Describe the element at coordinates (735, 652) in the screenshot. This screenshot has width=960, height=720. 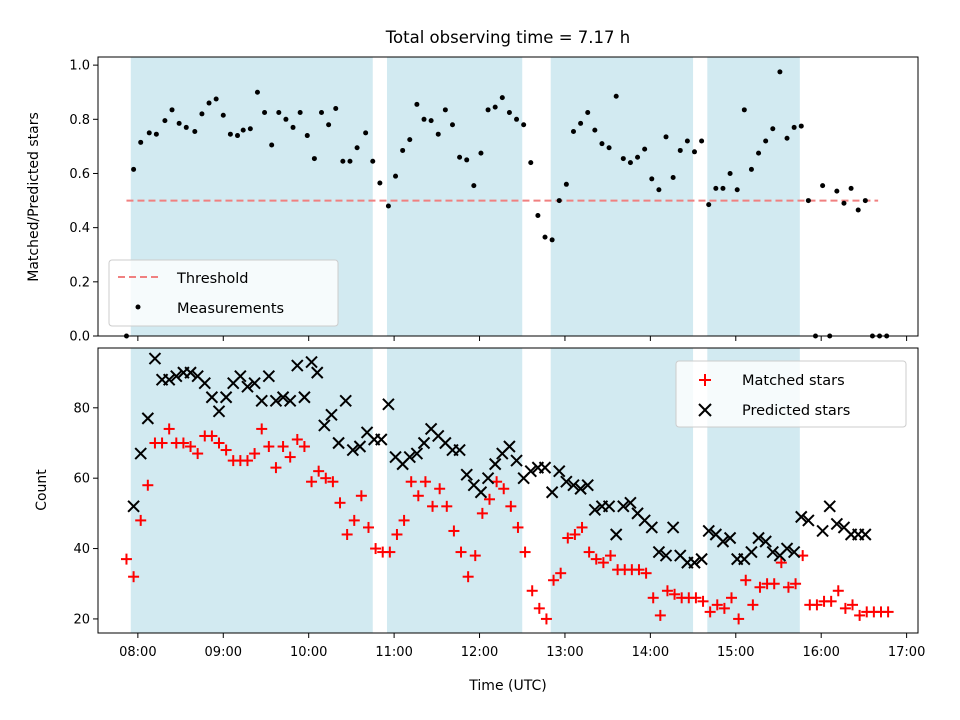
I see `x-tick-label: 15:00` at that location.